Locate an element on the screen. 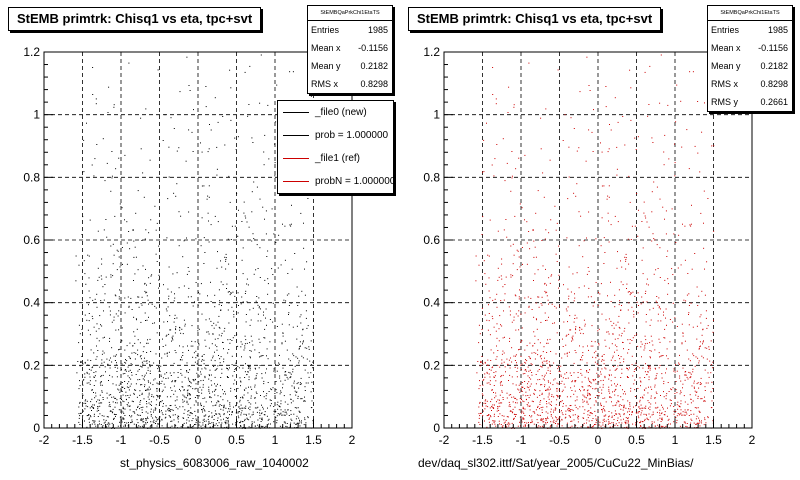 This screenshot has width=800, height=480. right-stats-row-entries: Entries 1985 is located at coordinates (750, 30).